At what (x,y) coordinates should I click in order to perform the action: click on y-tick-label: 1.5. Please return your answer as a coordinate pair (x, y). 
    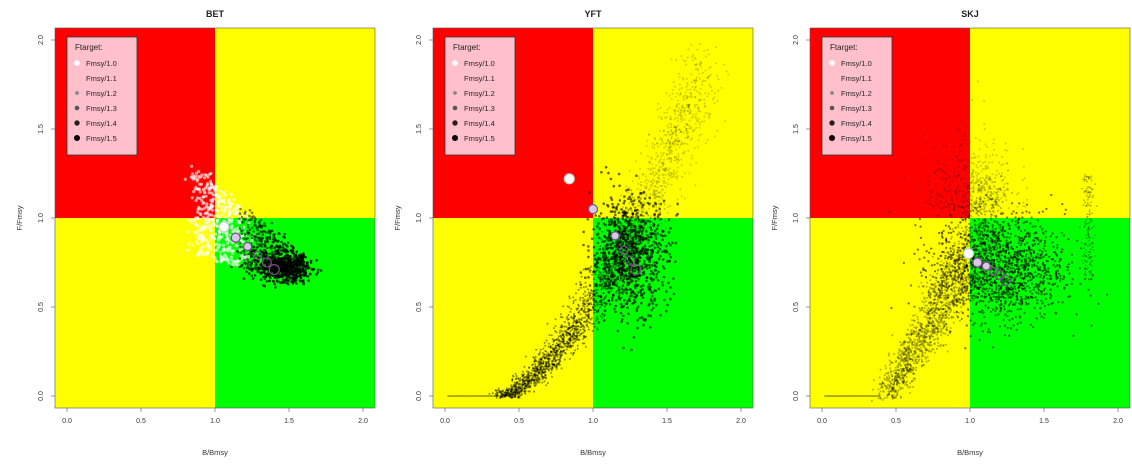
    Looking at the image, I should click on (41, 129).